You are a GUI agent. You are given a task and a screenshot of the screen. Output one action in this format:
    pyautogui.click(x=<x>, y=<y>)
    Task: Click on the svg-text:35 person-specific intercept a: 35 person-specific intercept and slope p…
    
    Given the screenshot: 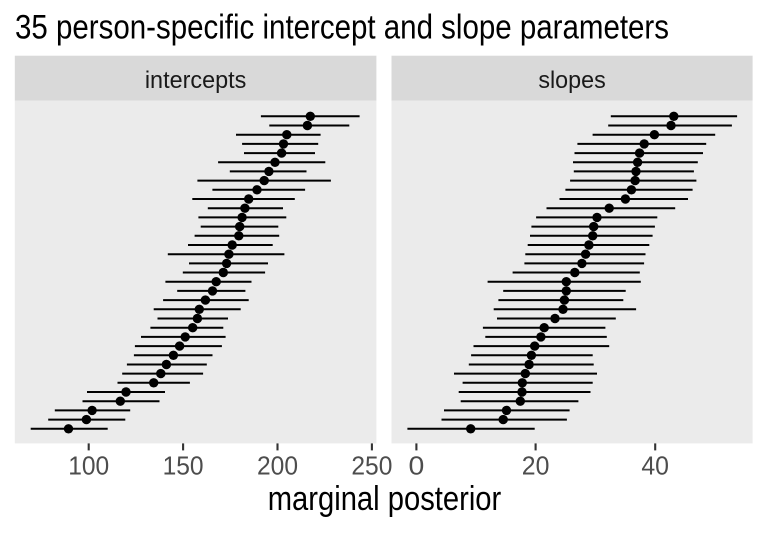 What is the action you would take?
    pyautogui.click(x=342, y=27)
    